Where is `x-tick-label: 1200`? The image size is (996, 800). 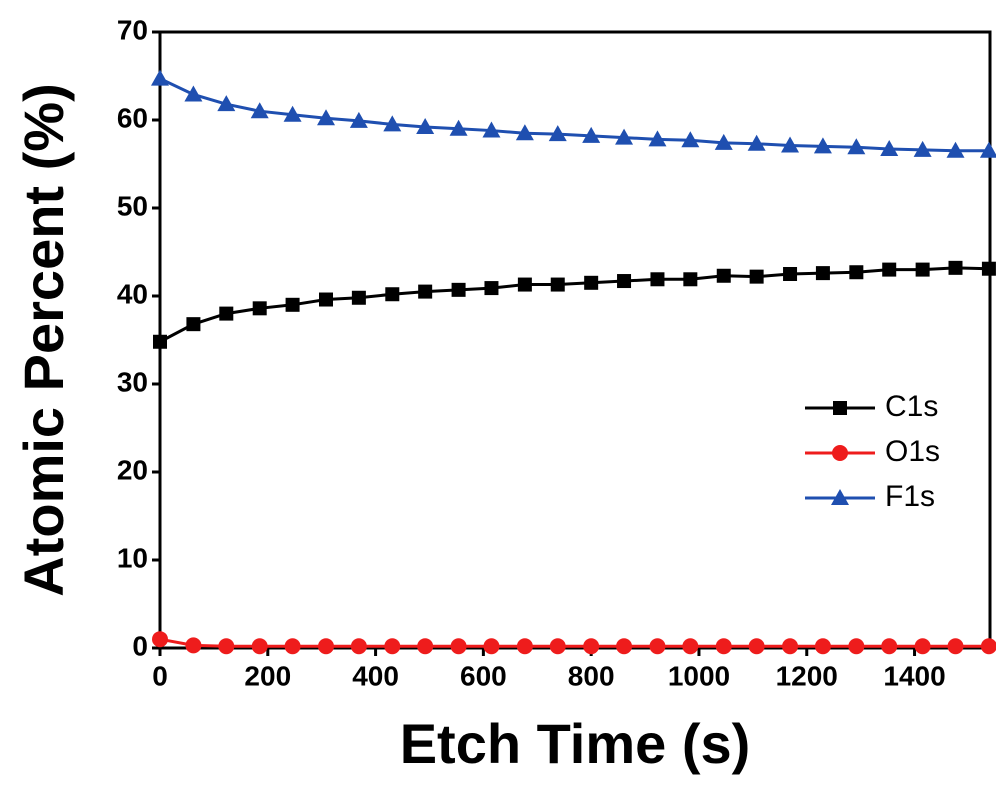
x-tick-label: 1200 is located at coordinates (807, 675).